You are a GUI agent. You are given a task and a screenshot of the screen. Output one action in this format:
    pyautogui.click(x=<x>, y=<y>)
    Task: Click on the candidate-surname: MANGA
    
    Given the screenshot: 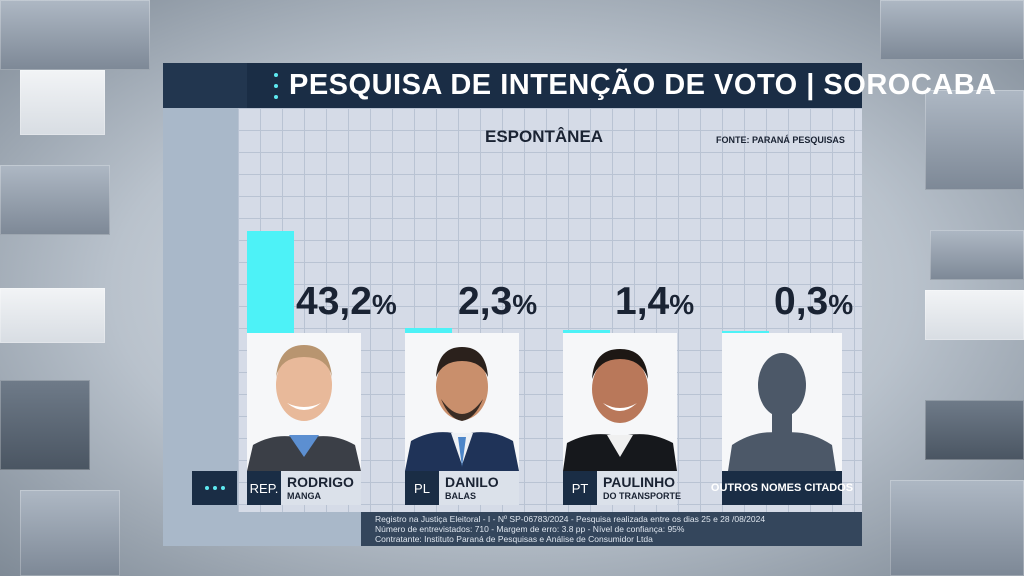 What is the action you would take?
    pyautogui.click(x=304, y=496)
    